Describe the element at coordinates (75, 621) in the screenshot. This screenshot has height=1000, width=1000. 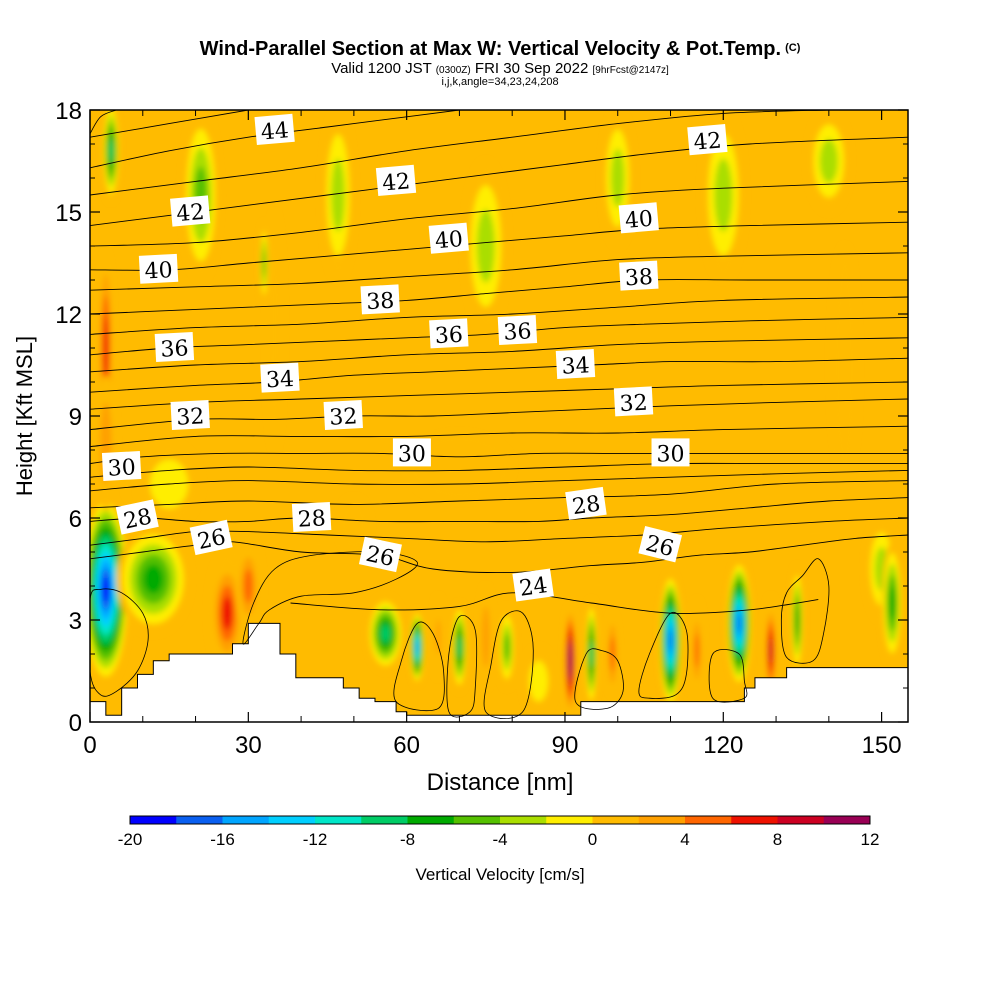
I see `y-tick-label: 3` at that location.